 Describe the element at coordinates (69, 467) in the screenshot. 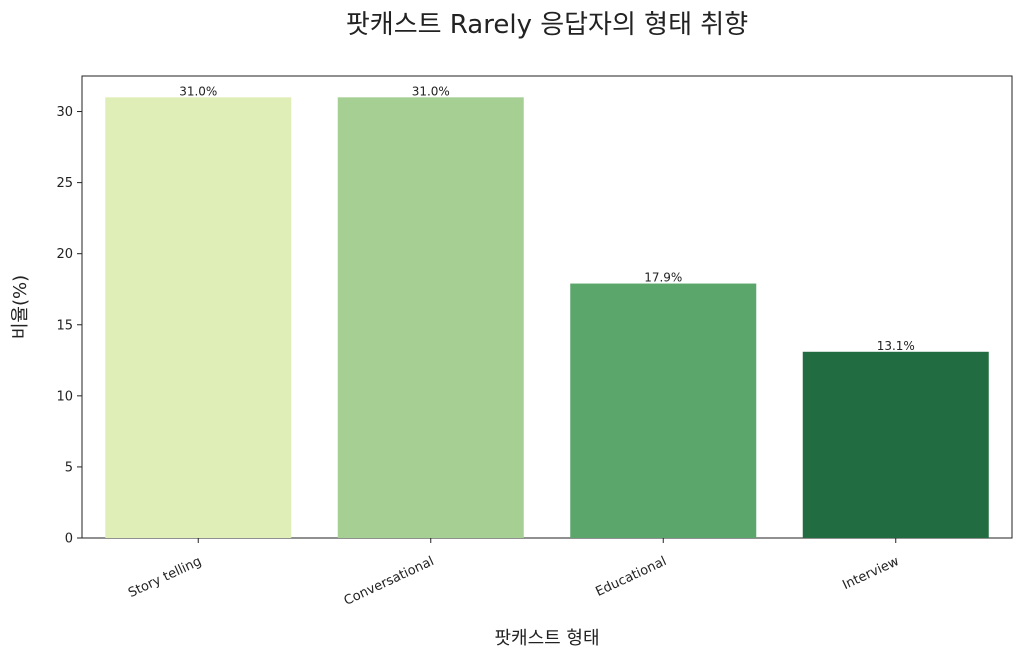

I see `y-tick-label: 5` at that location.